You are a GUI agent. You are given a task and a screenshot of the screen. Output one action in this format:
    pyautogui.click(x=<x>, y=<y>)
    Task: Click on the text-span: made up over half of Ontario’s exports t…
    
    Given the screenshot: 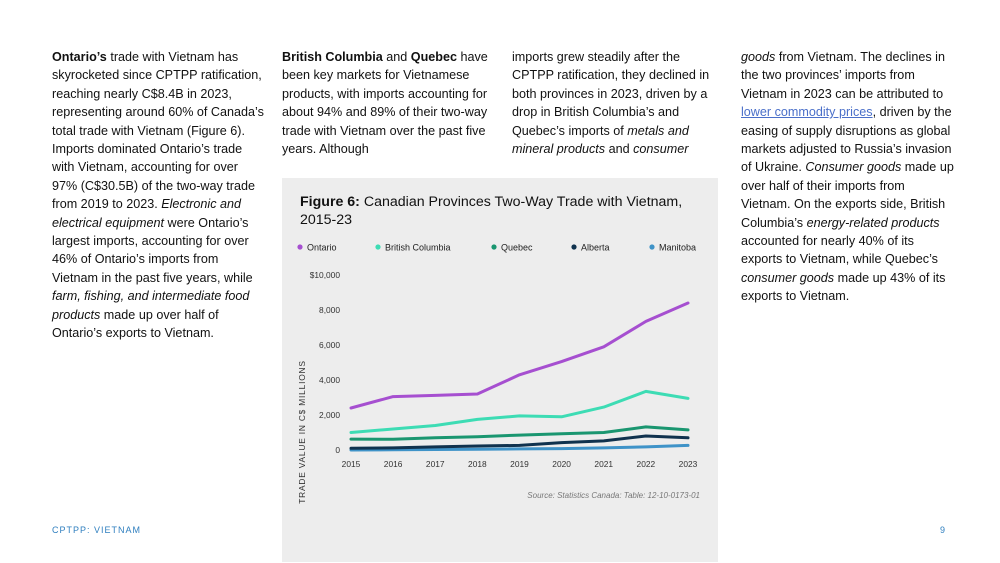 What is the action you would take?
    pyautogui.click(x=135, y=324)
    